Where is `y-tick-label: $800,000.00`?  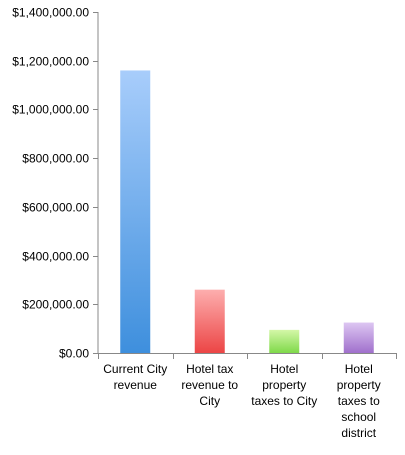
y-tick-label: $800,000.00 is located at coordinates (55, 159).